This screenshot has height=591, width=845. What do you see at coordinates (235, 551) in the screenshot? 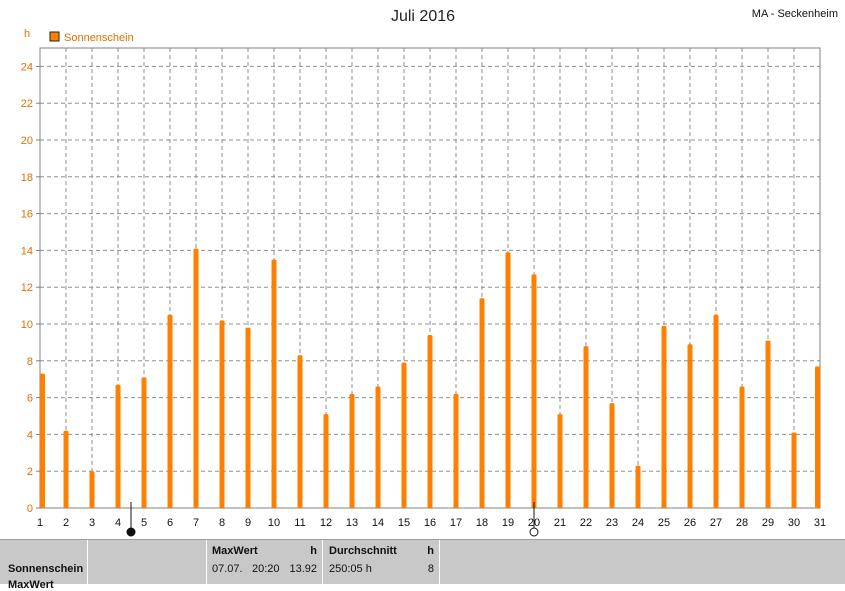
I see `max-header: MaxWert` at bounding box center [235, 551].